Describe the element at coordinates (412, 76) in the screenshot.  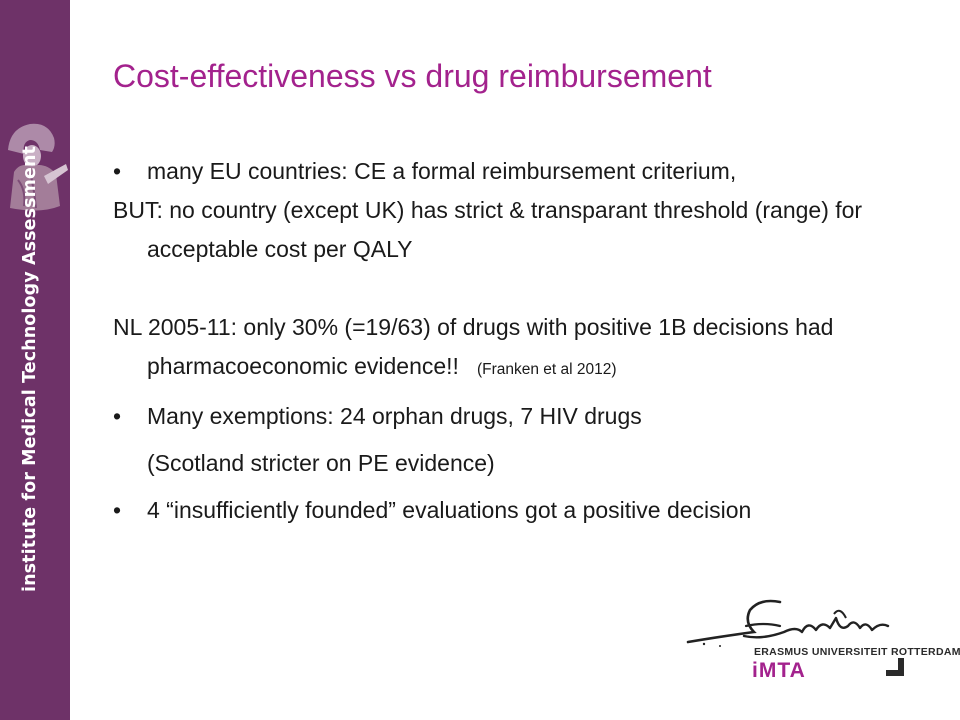
I see `slide-title: Cost-effectiveness vs drug reimbursement` at that location.